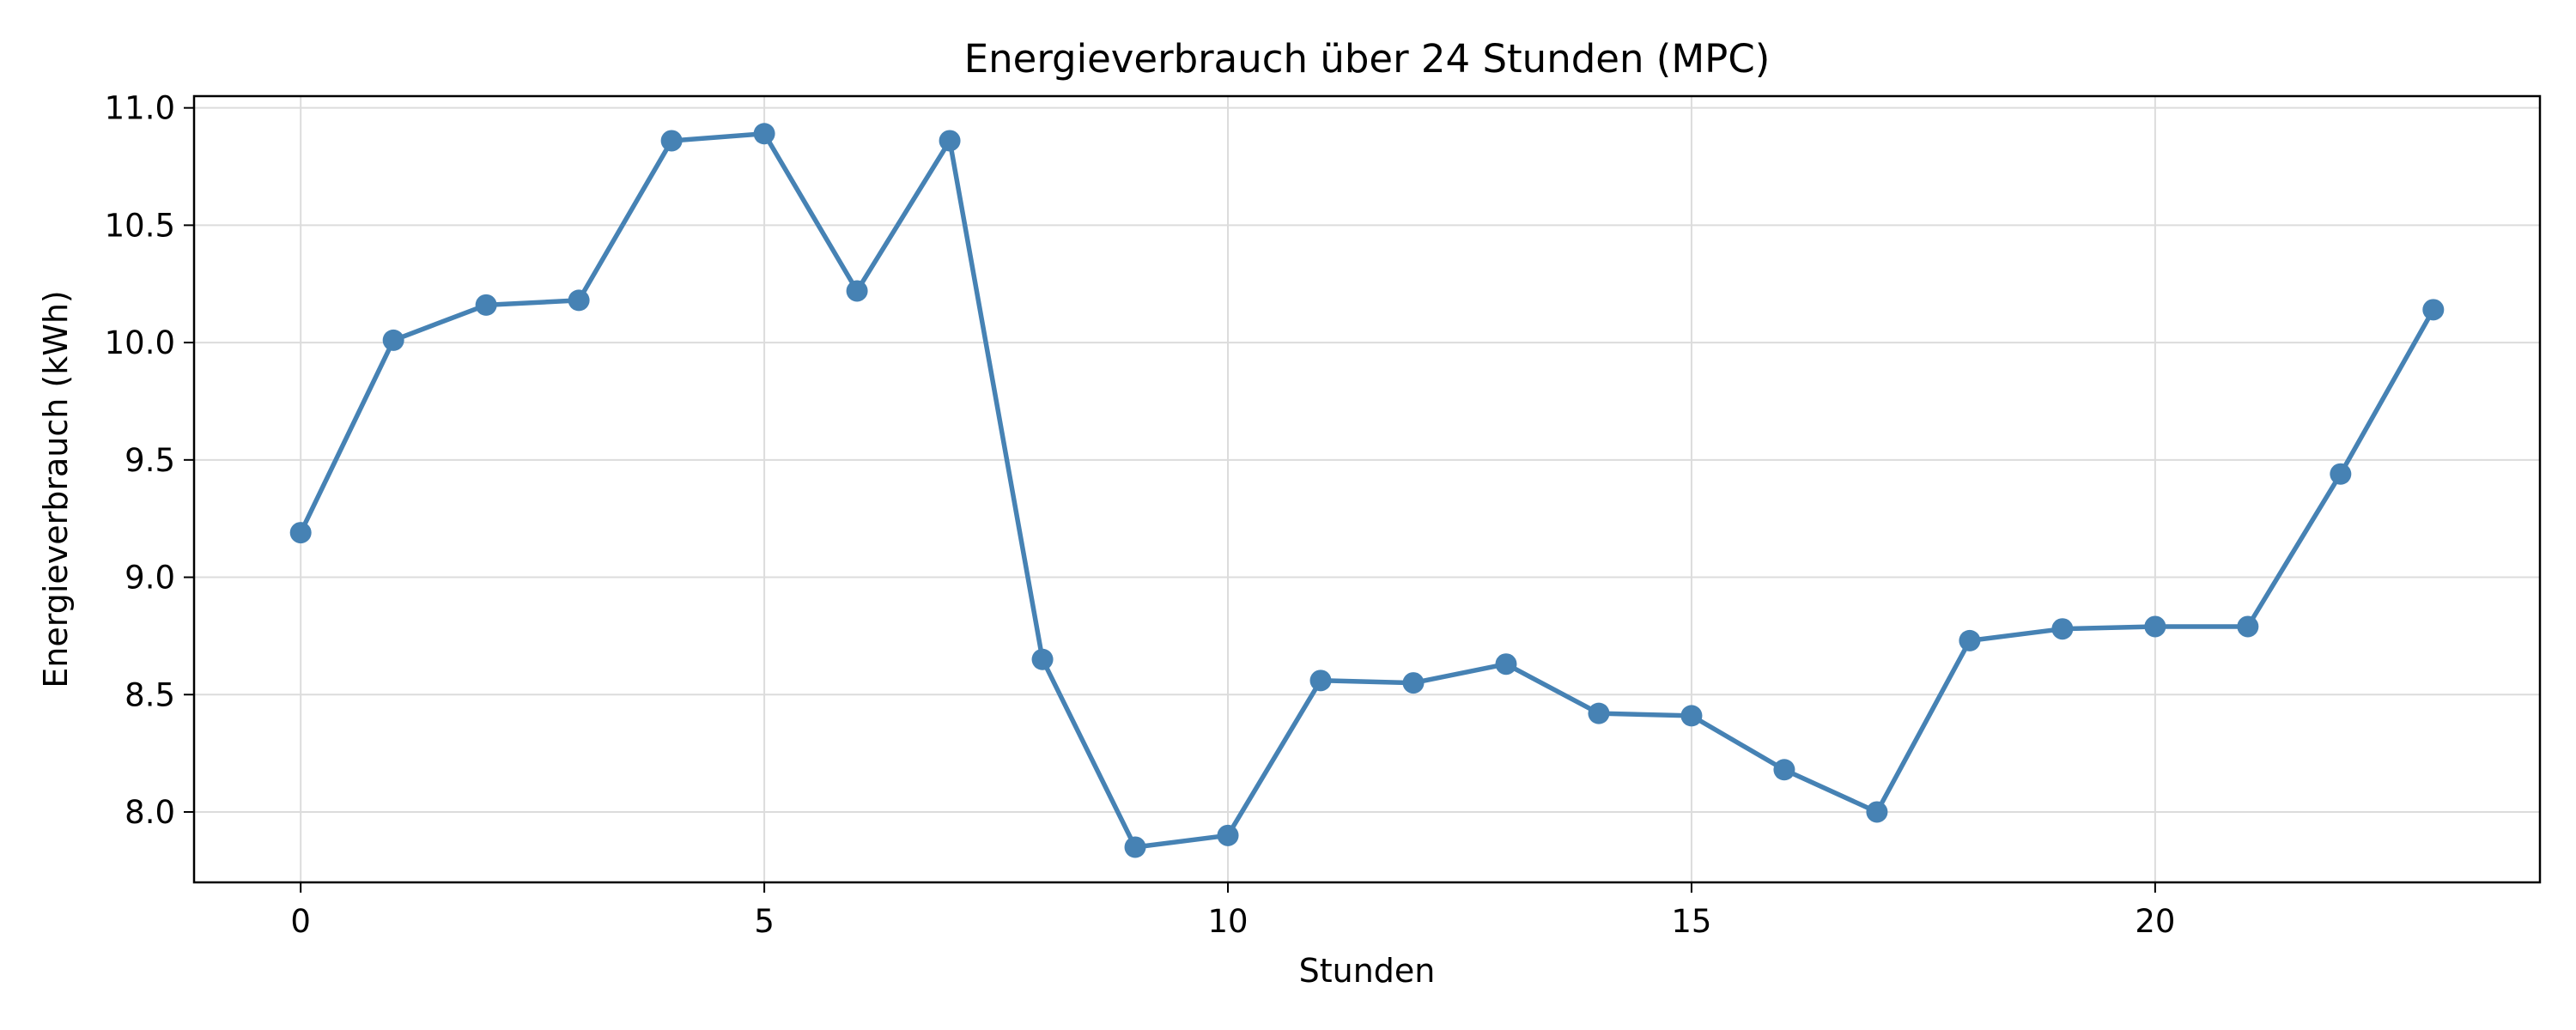 This screenshot has height=1030, width=2576. Describe the element at coordinates (764, 921) in the screenshot. I see `x-tick-label: 5` at that location.